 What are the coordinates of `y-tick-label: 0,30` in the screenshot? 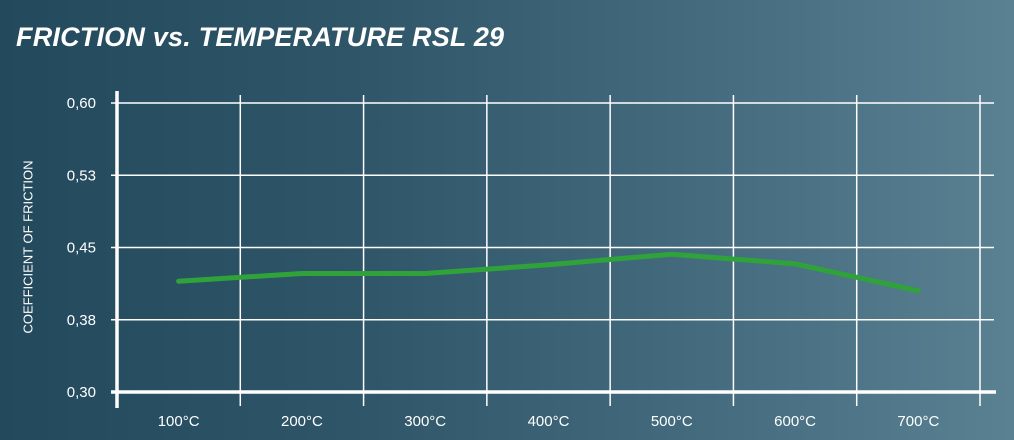 It's located at (81, 392).